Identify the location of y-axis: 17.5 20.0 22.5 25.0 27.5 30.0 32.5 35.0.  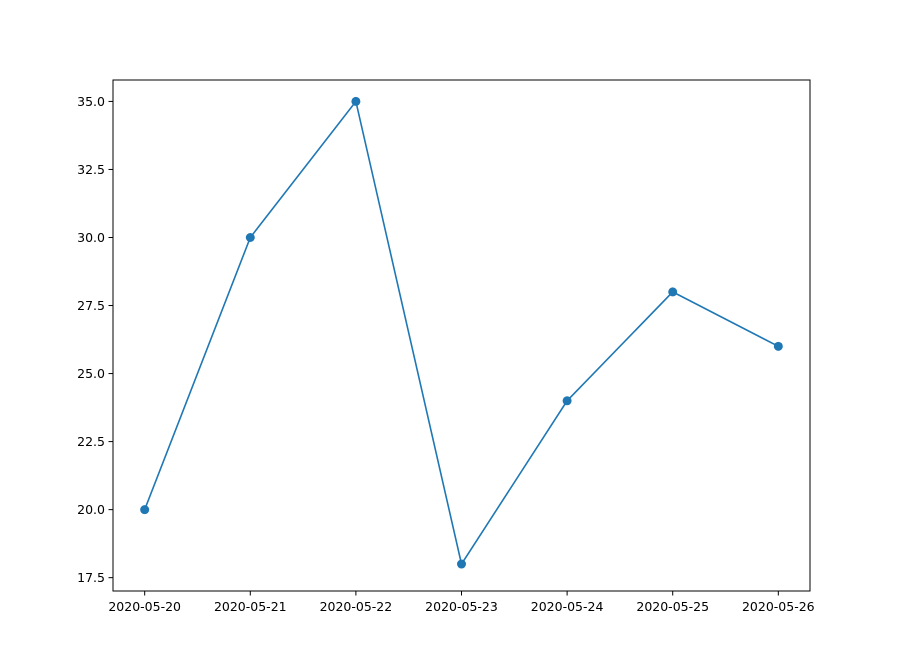
(95, 339).